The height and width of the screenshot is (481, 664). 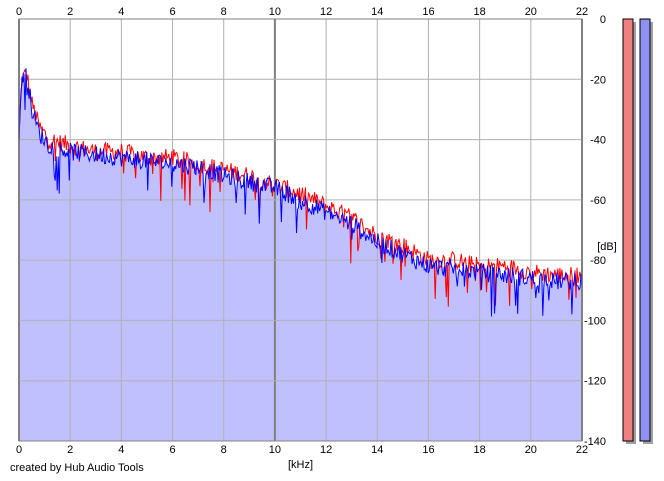 What do you see at coordinates (121, 450) in the screenshot?
I see `x-tick-label-bottom: 4` at bounding box center [121, 450].